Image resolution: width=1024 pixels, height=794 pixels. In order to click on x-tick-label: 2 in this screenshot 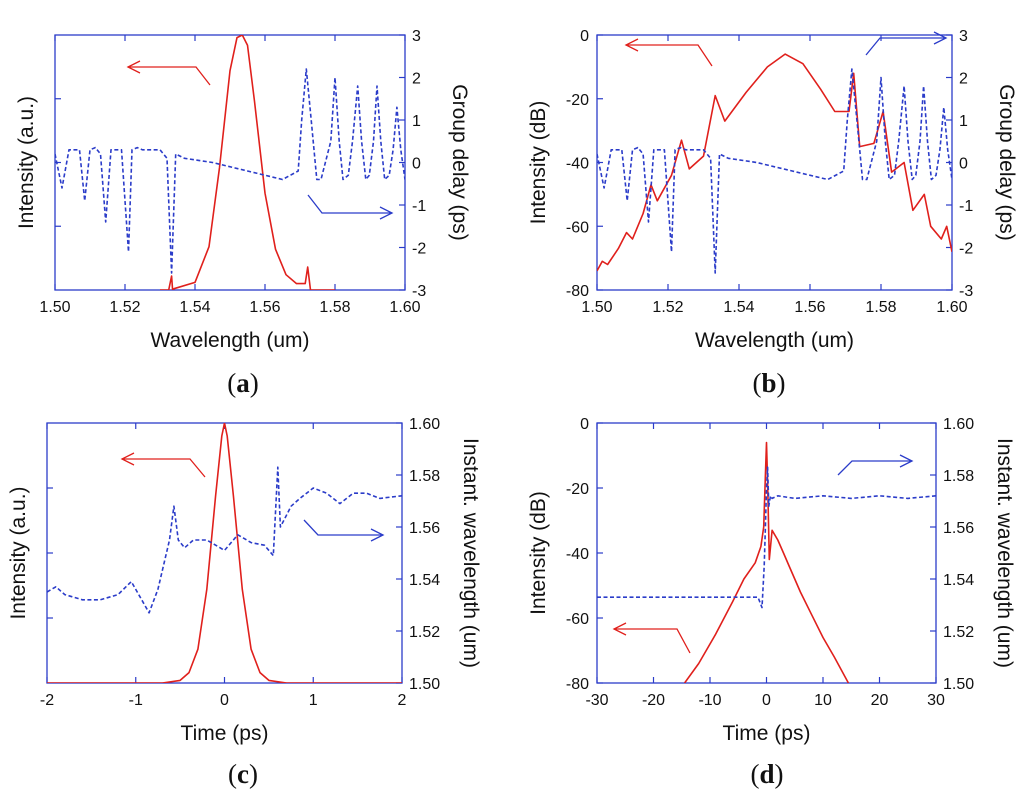, I will do `click(402, 700)`.